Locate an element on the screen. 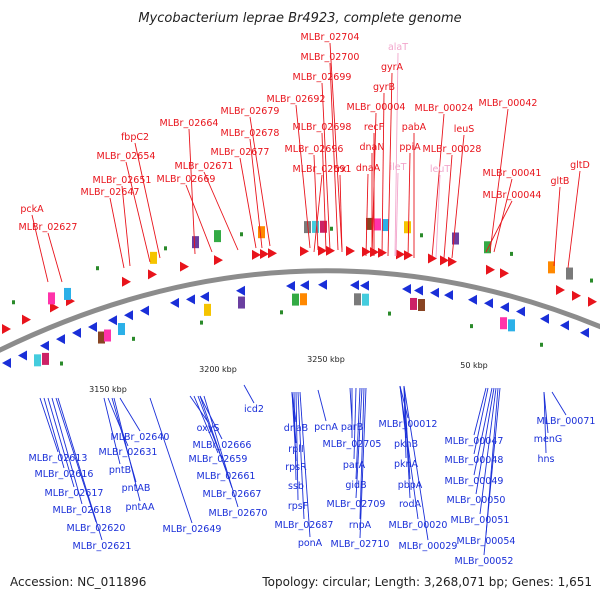 This screenshot has width=600, height=600. gene-label: pckA is located at coordinates (32, 209).